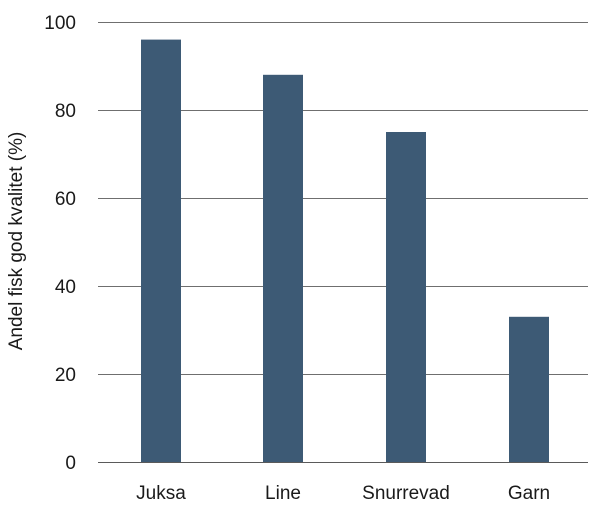  What do you see at coordinates (529, 493) in the screenshot?
I see `x-tick-label-garn: Garn` at bounding box center [529, 493].